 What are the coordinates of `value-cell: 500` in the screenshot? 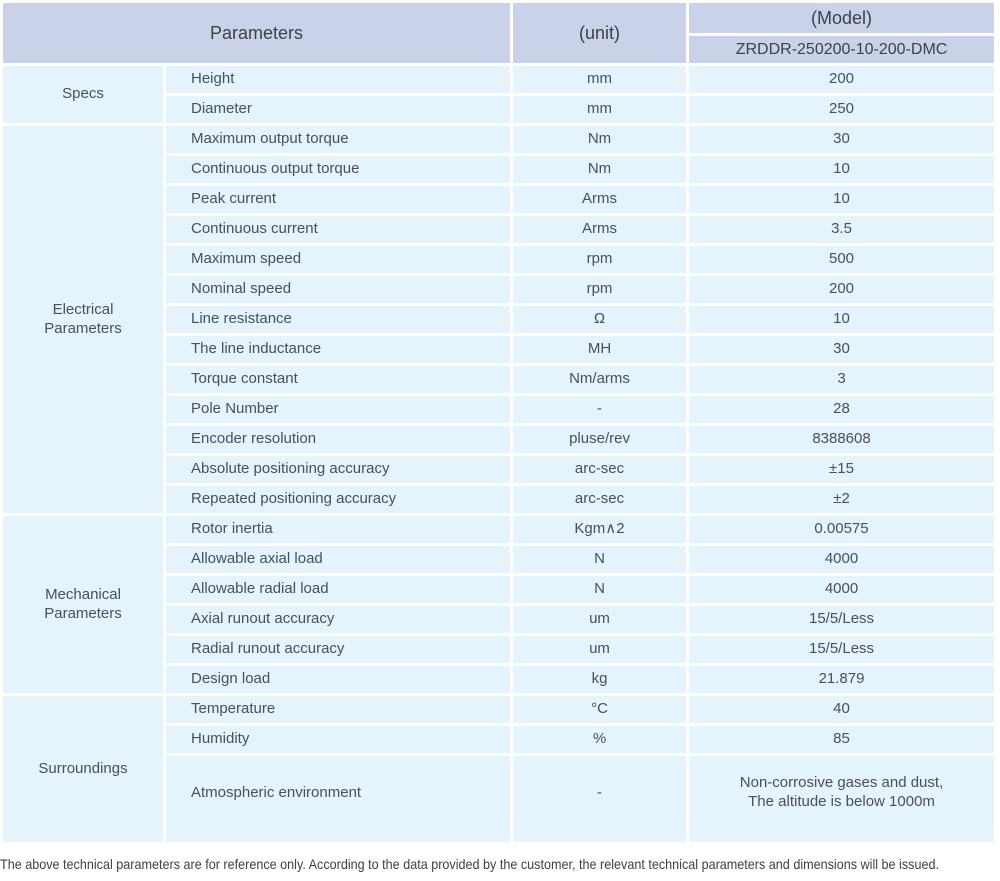 It's located at (842, 259).